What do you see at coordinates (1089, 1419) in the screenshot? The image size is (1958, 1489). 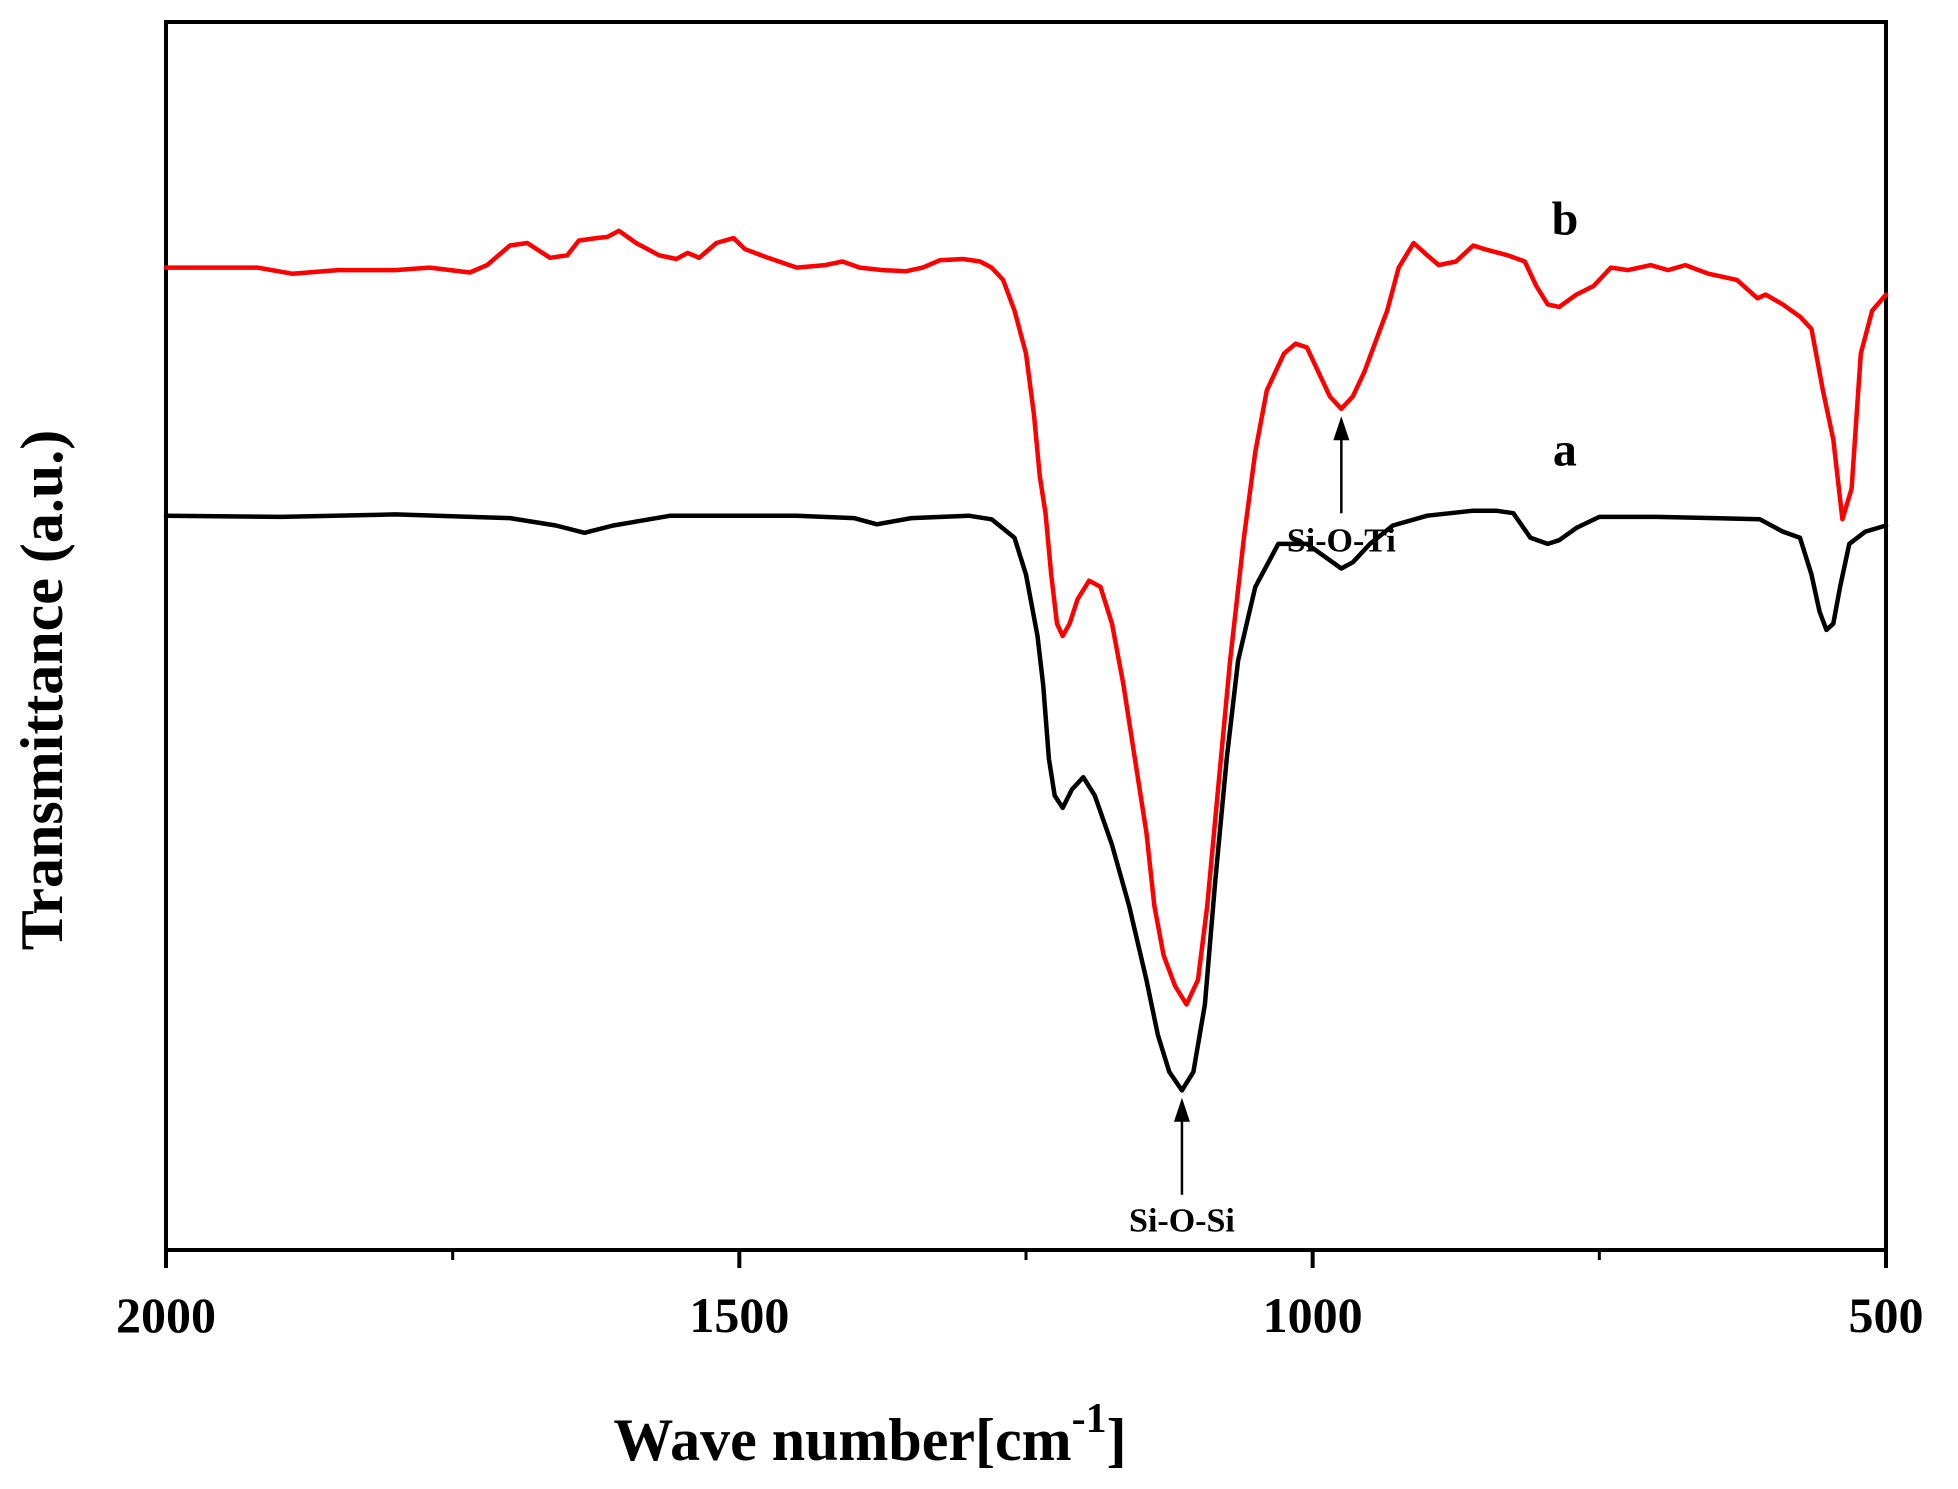 I see `x-axis-title-superscript: -1` at bounding box center [1089, 1419].